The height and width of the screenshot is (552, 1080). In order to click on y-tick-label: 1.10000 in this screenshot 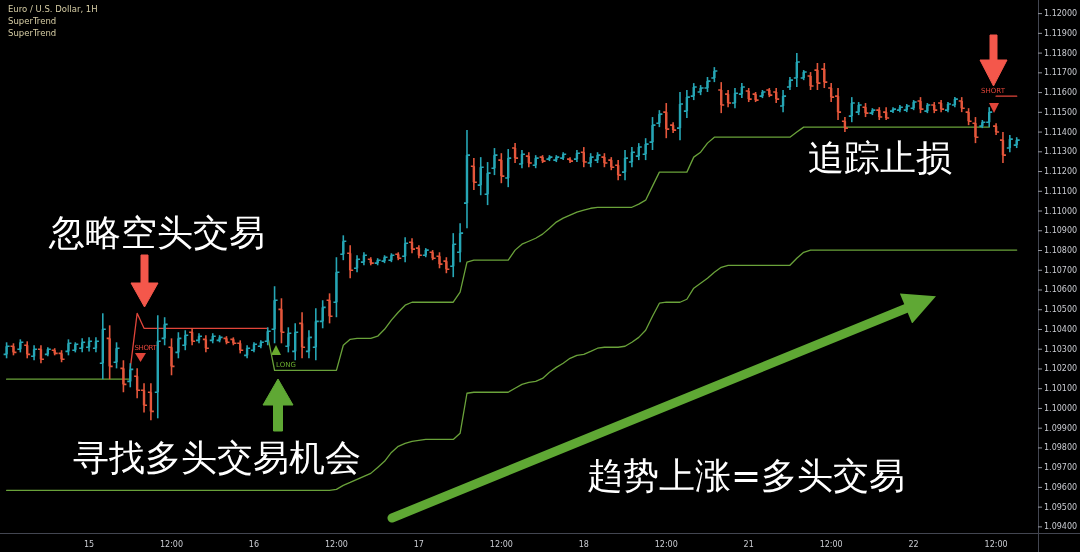, I will do `click(1061, 408)`.